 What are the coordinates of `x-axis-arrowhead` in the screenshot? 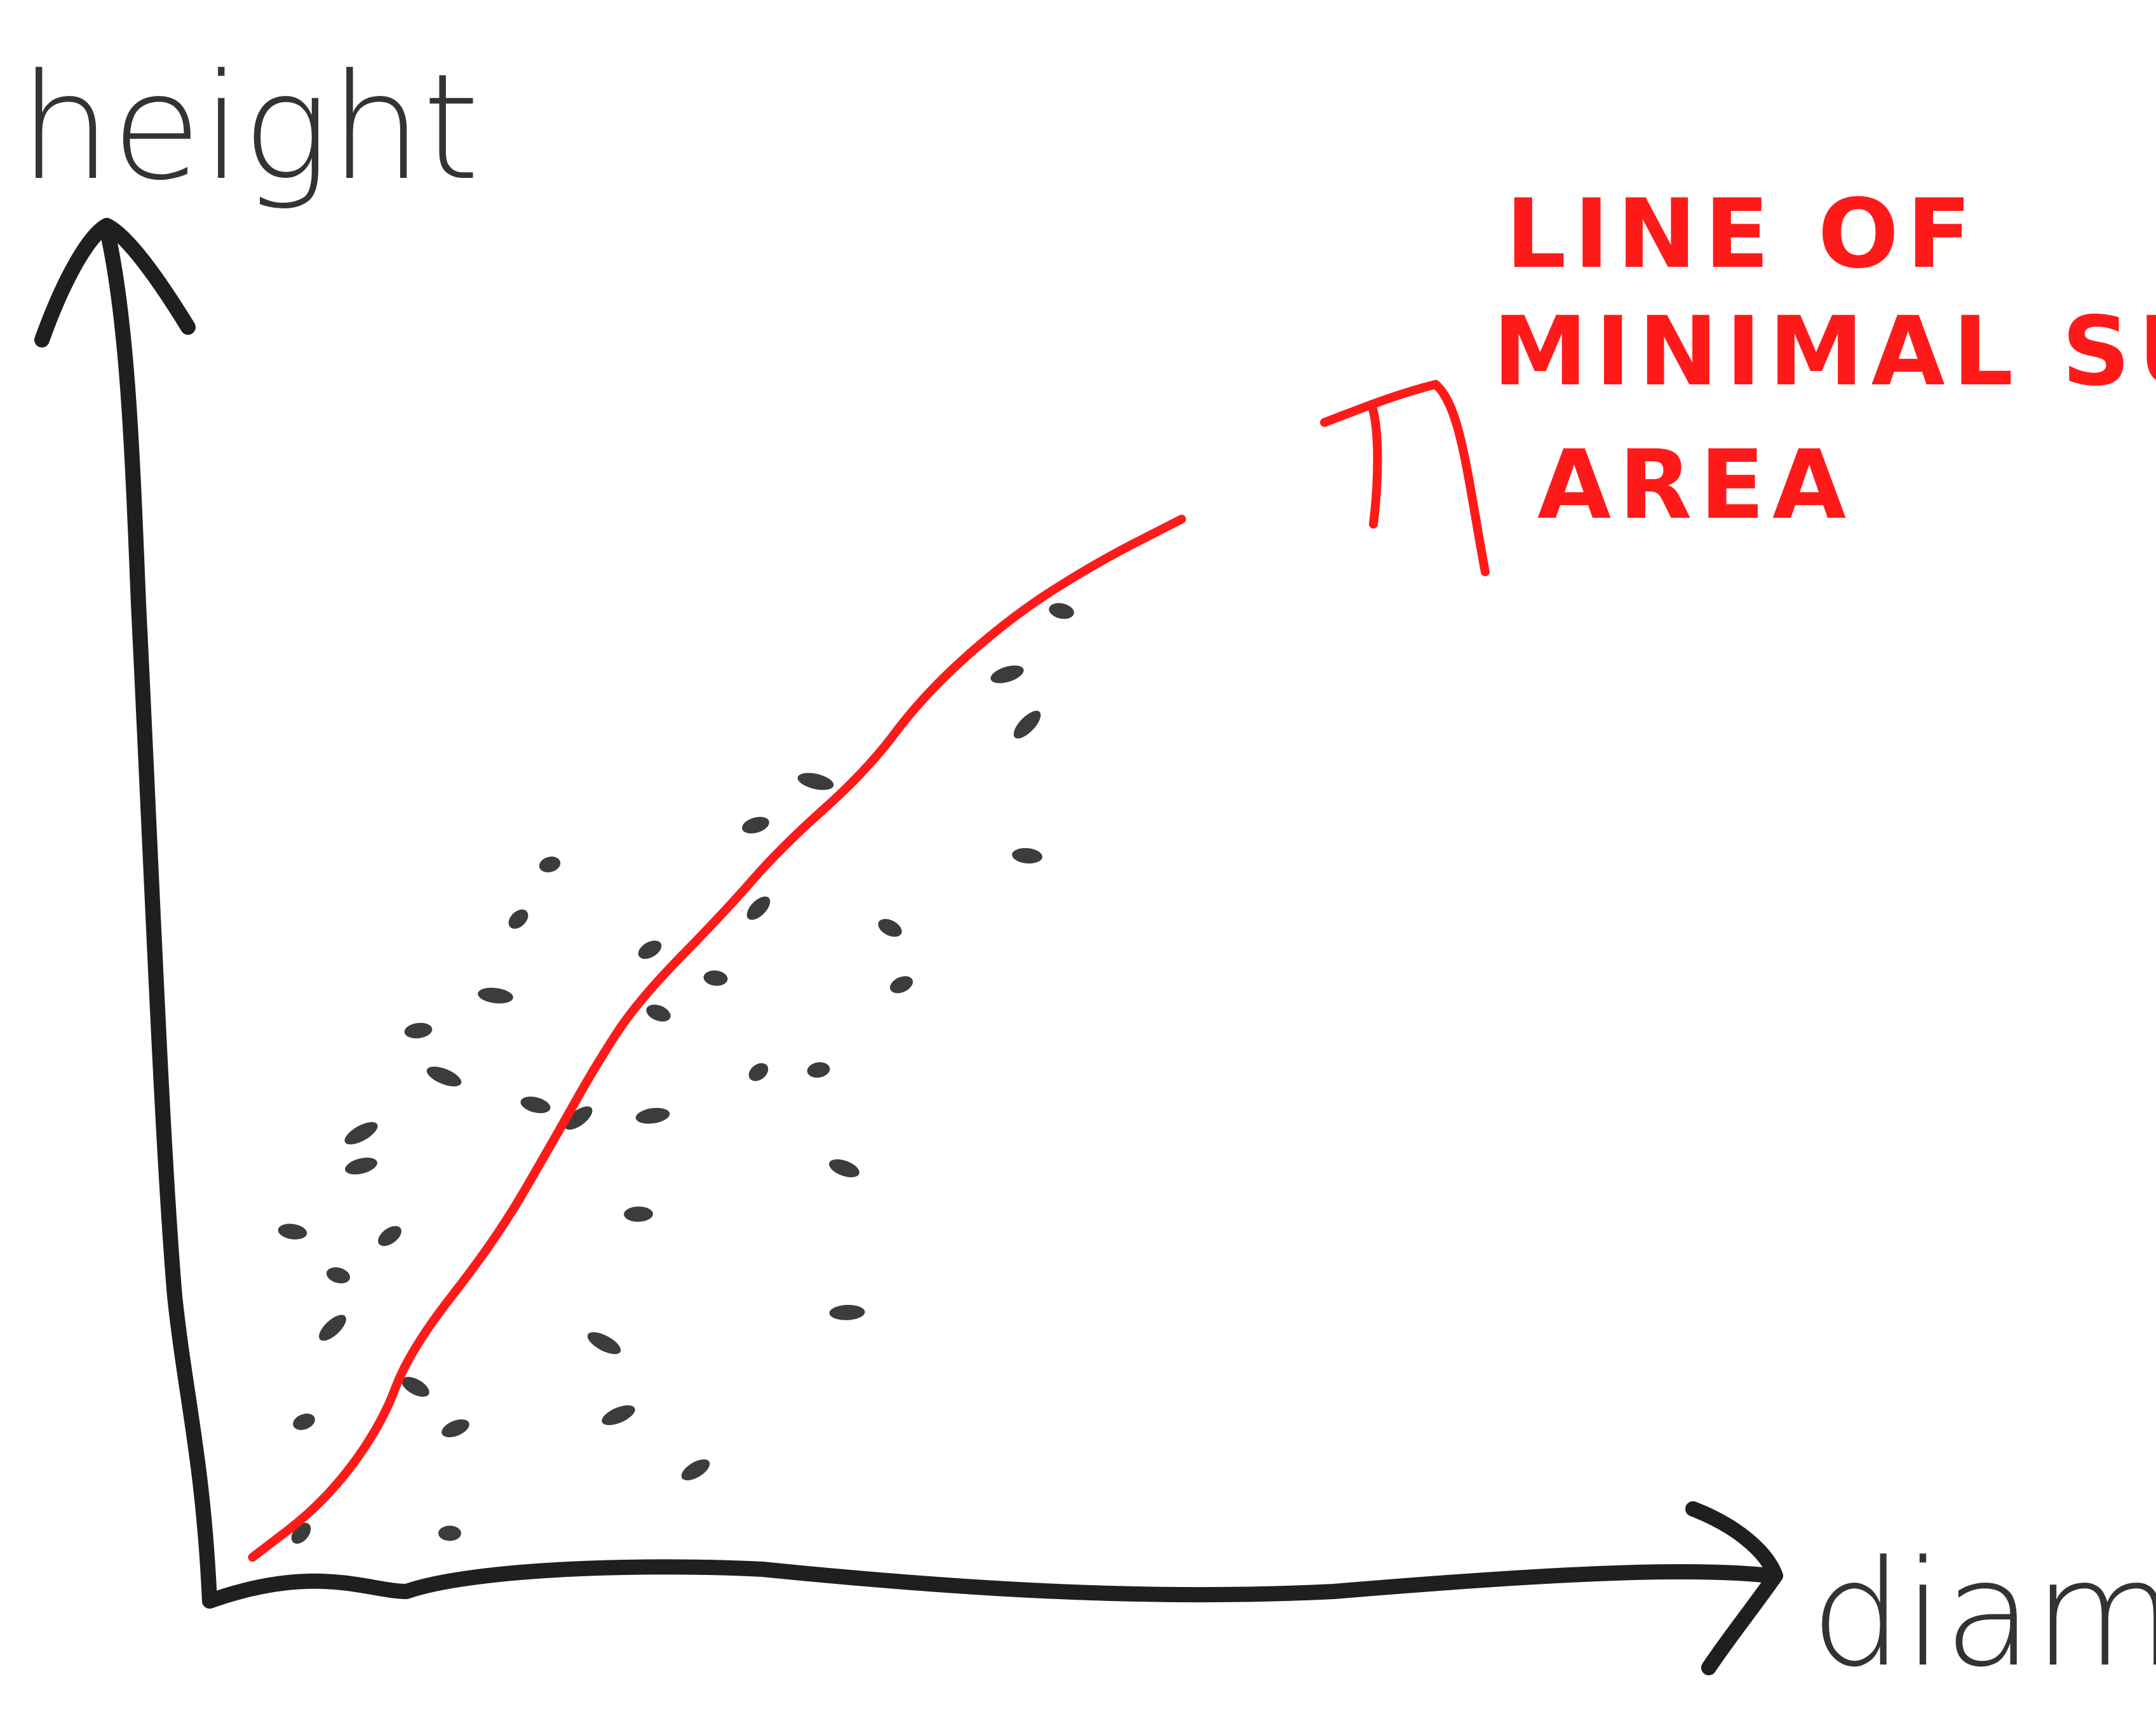 It's located at (1734, 1588).